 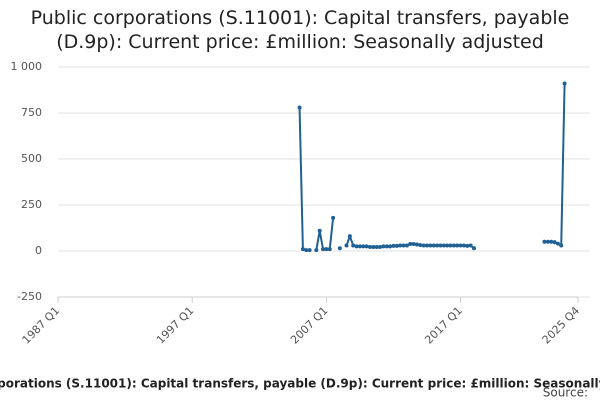 I want to click on x-tick-label: 1987 Q1, so click(x=41, y=325).